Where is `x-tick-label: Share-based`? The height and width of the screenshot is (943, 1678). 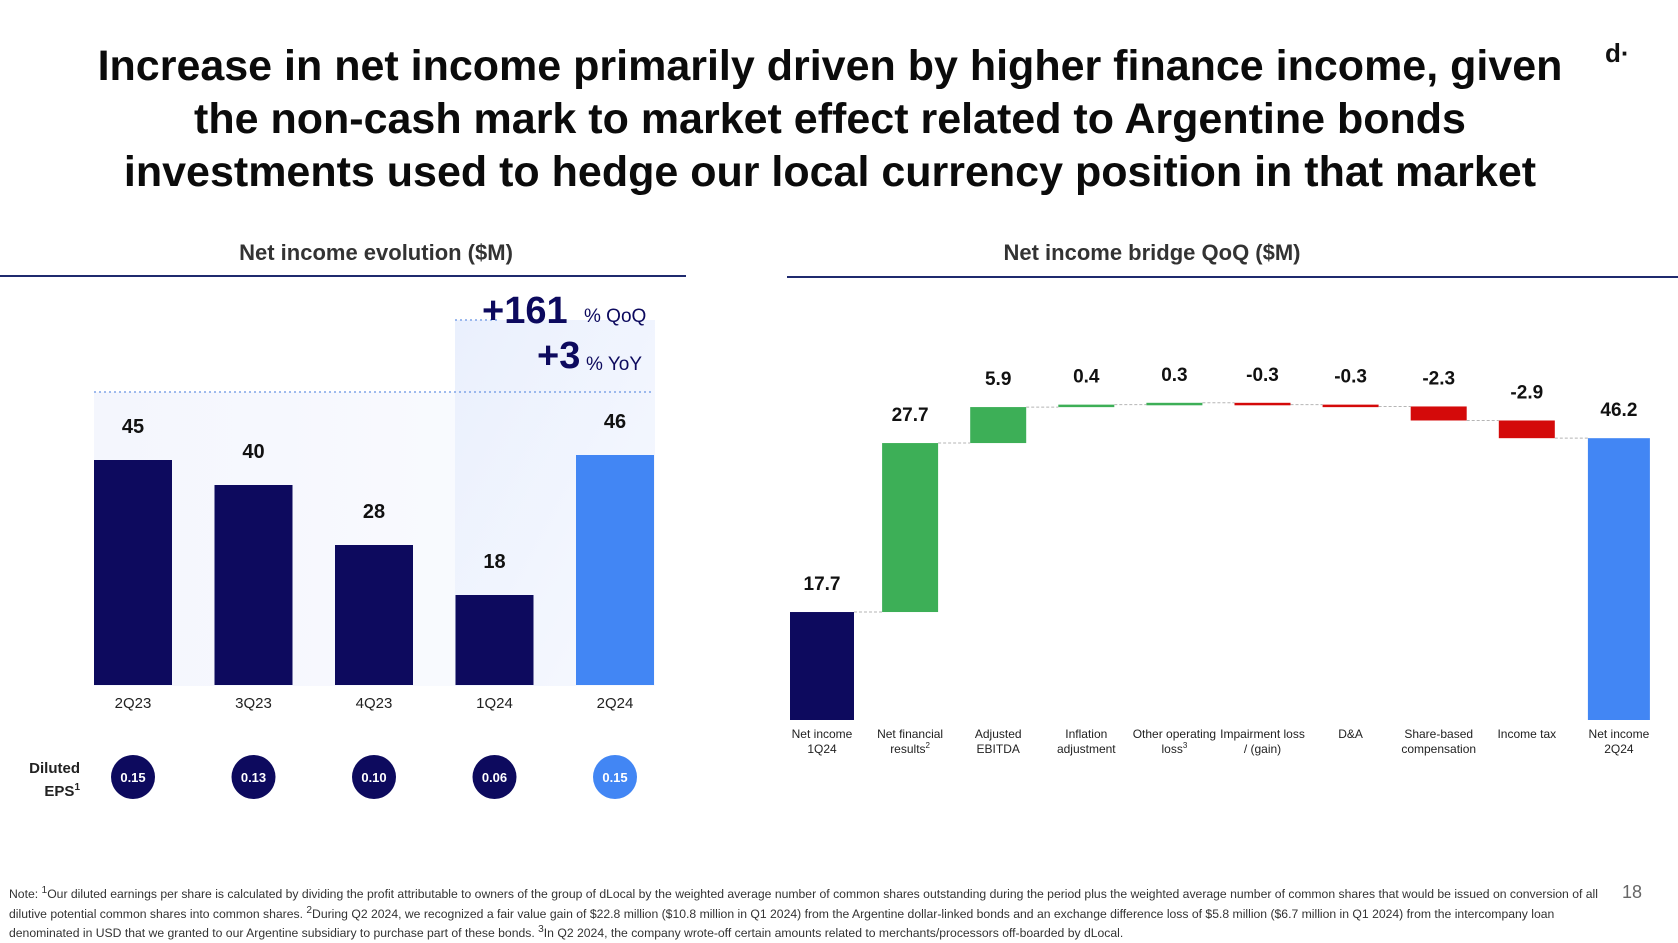
x-tick-label: Share-based is located at coordinates (1438, 734).